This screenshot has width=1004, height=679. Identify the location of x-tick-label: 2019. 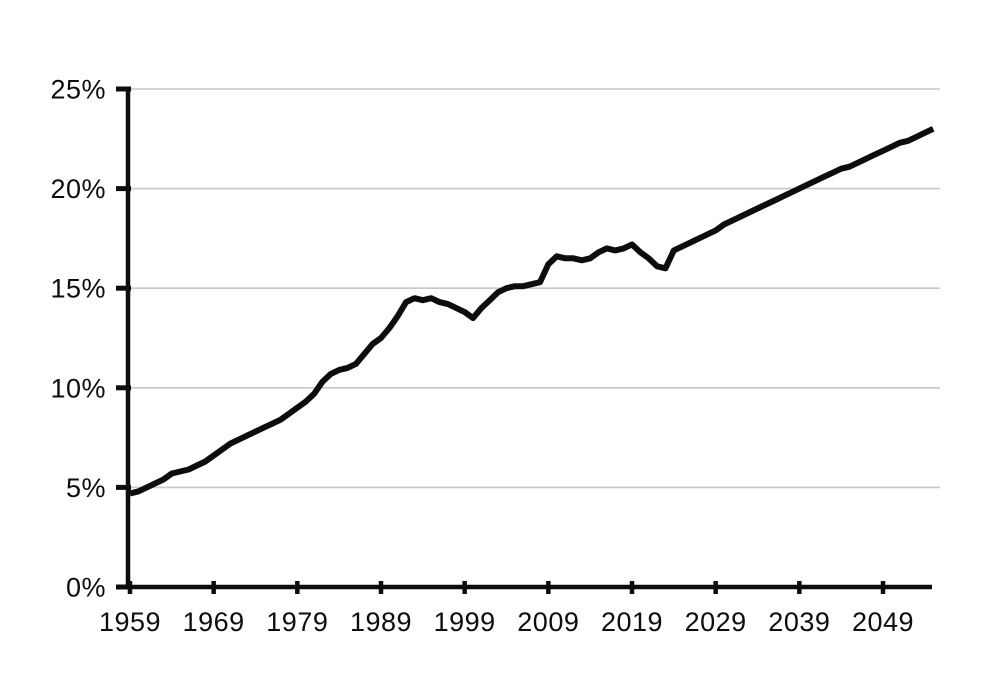
(632, 622).